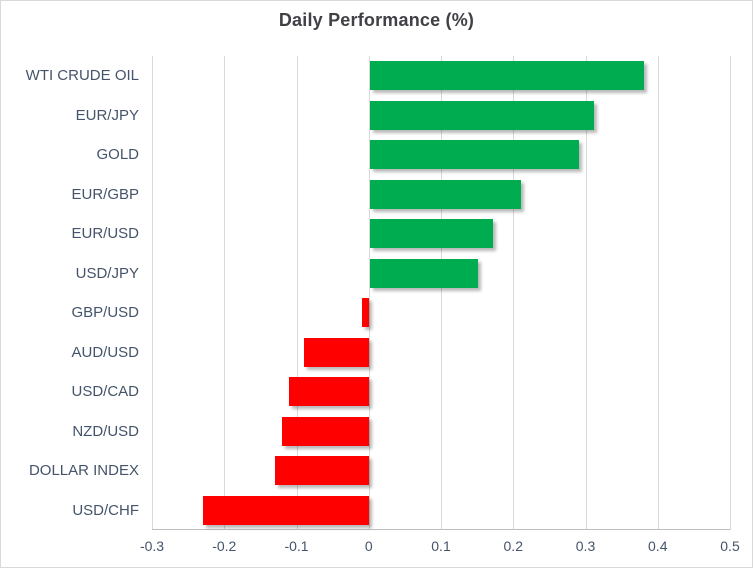 This screenshot has width=753, height=568. I want to click on x-tick-label-0_3: 0.3, so click(585, 546).